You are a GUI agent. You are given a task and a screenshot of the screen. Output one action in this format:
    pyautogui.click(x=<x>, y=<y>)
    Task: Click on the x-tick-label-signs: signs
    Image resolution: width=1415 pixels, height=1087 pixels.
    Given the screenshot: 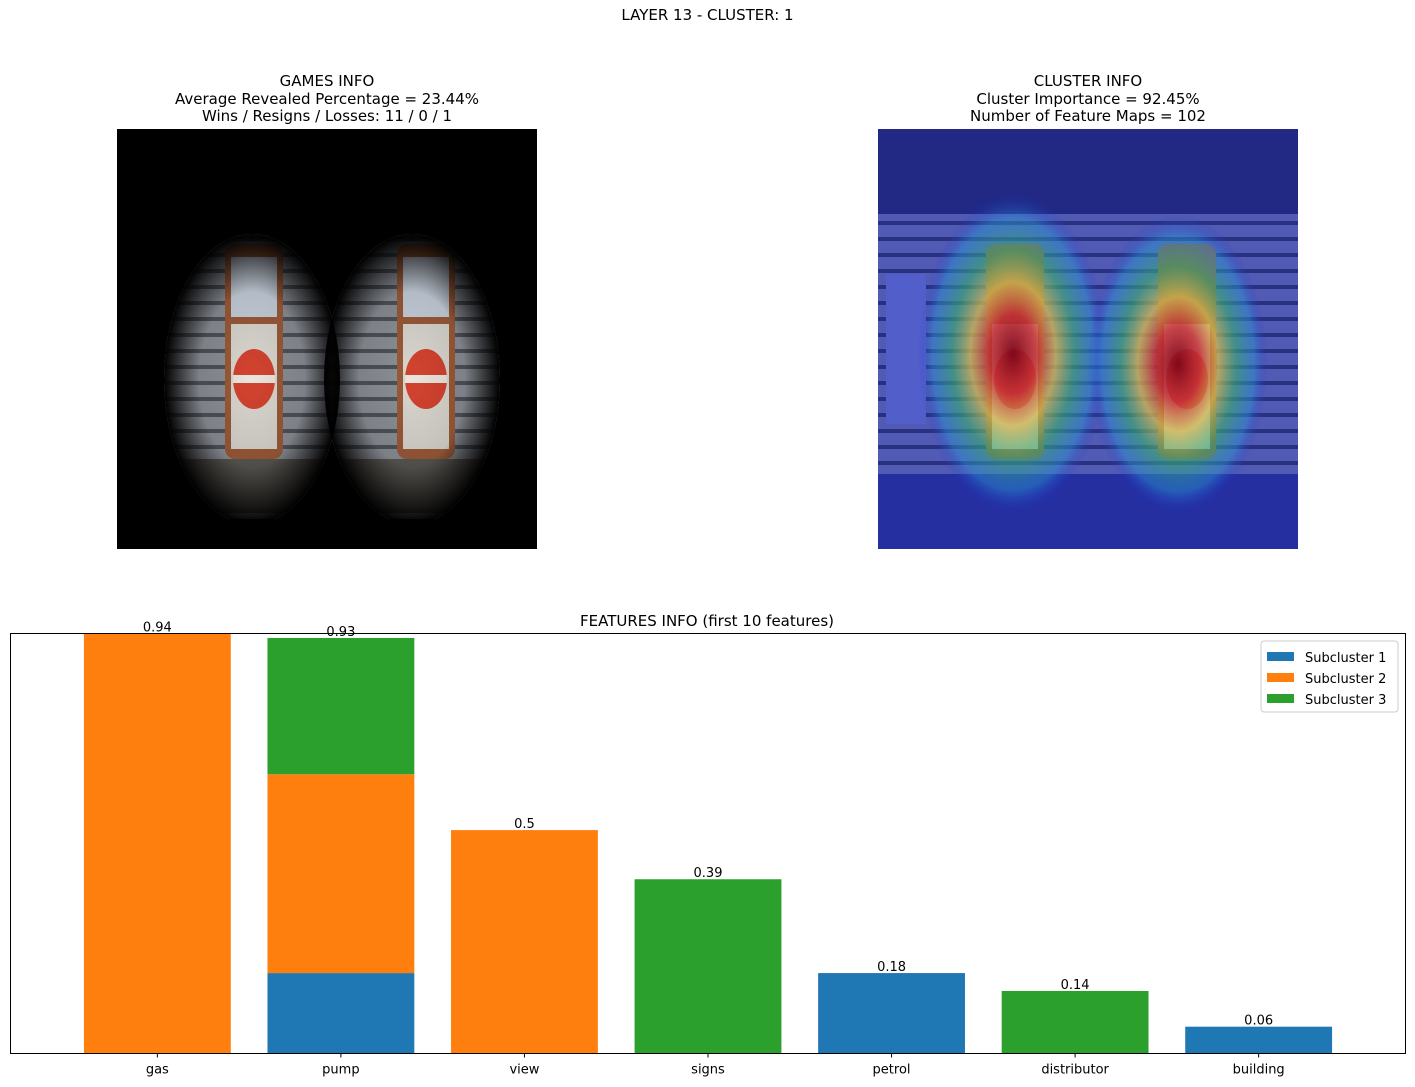 What is the action you would take?
    pyautogui.click(x=708, y=1070)
    